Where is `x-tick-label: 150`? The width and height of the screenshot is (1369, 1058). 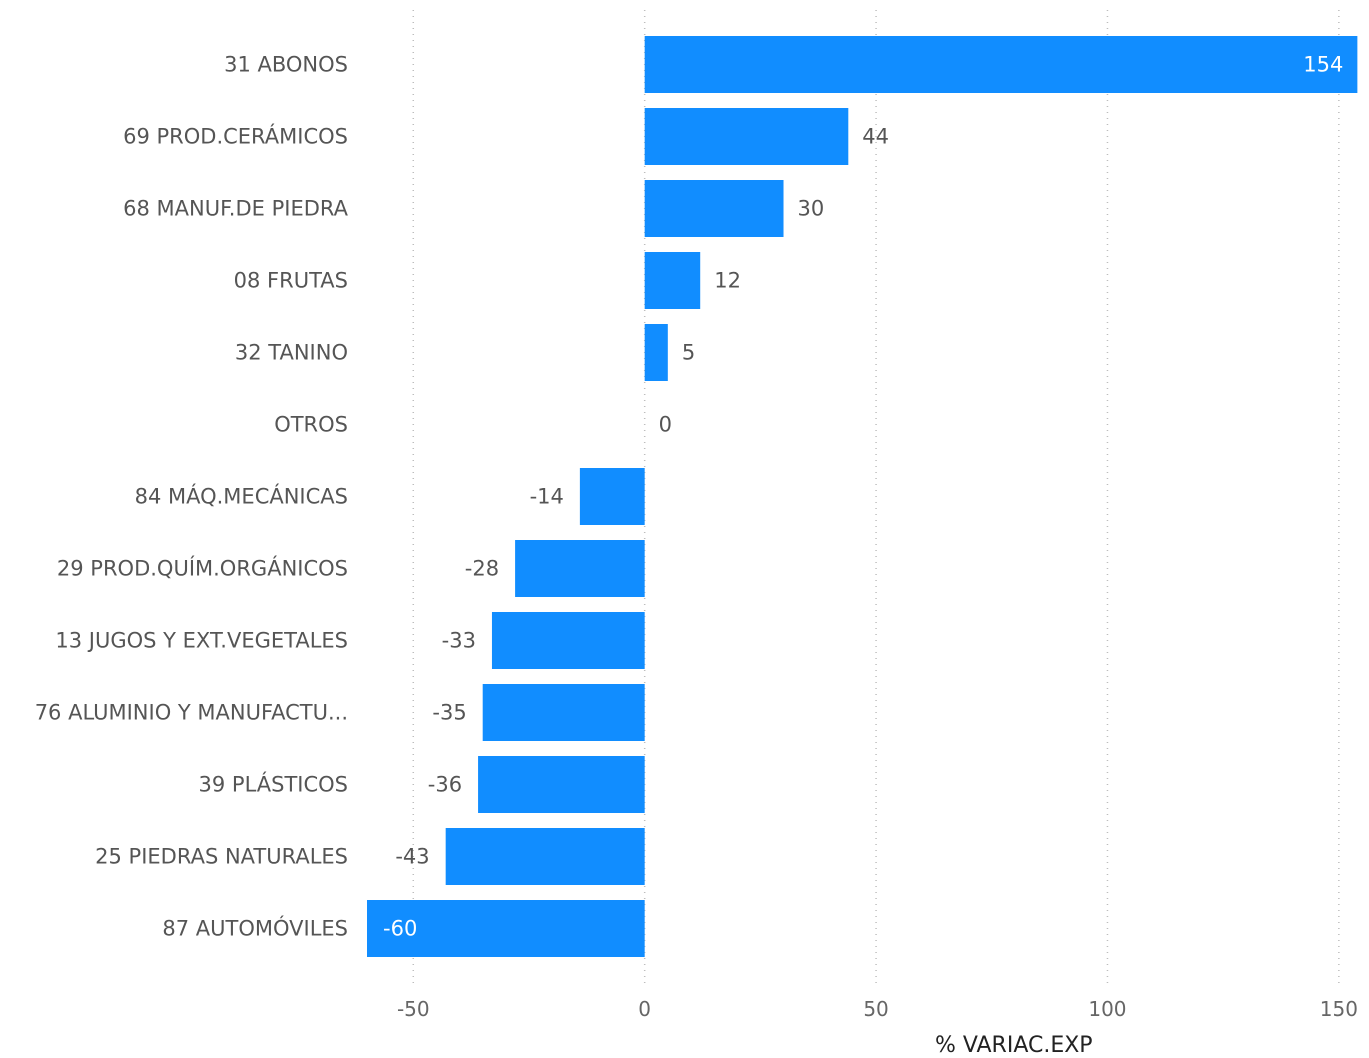
x-tick-label: 150 is located at coordinates (1339, 1009).